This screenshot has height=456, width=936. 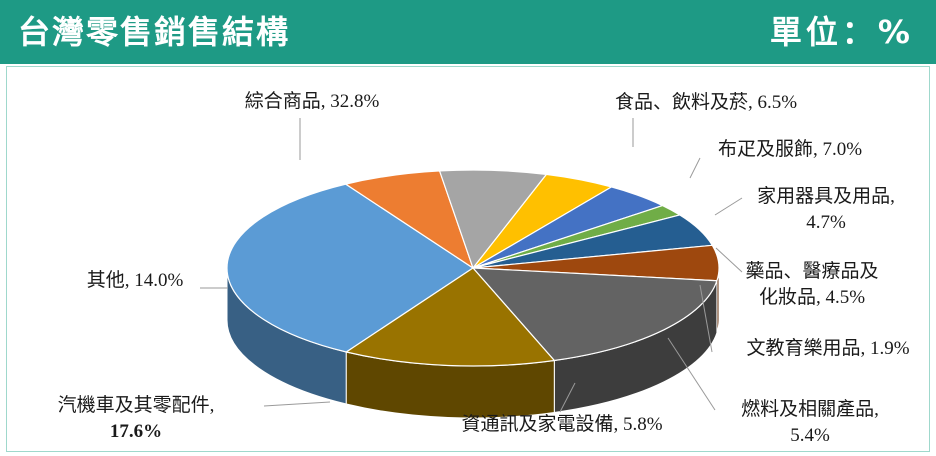 I want to click on slice-label-4: 藥品、醫療品及, so click(x=811, y=271).